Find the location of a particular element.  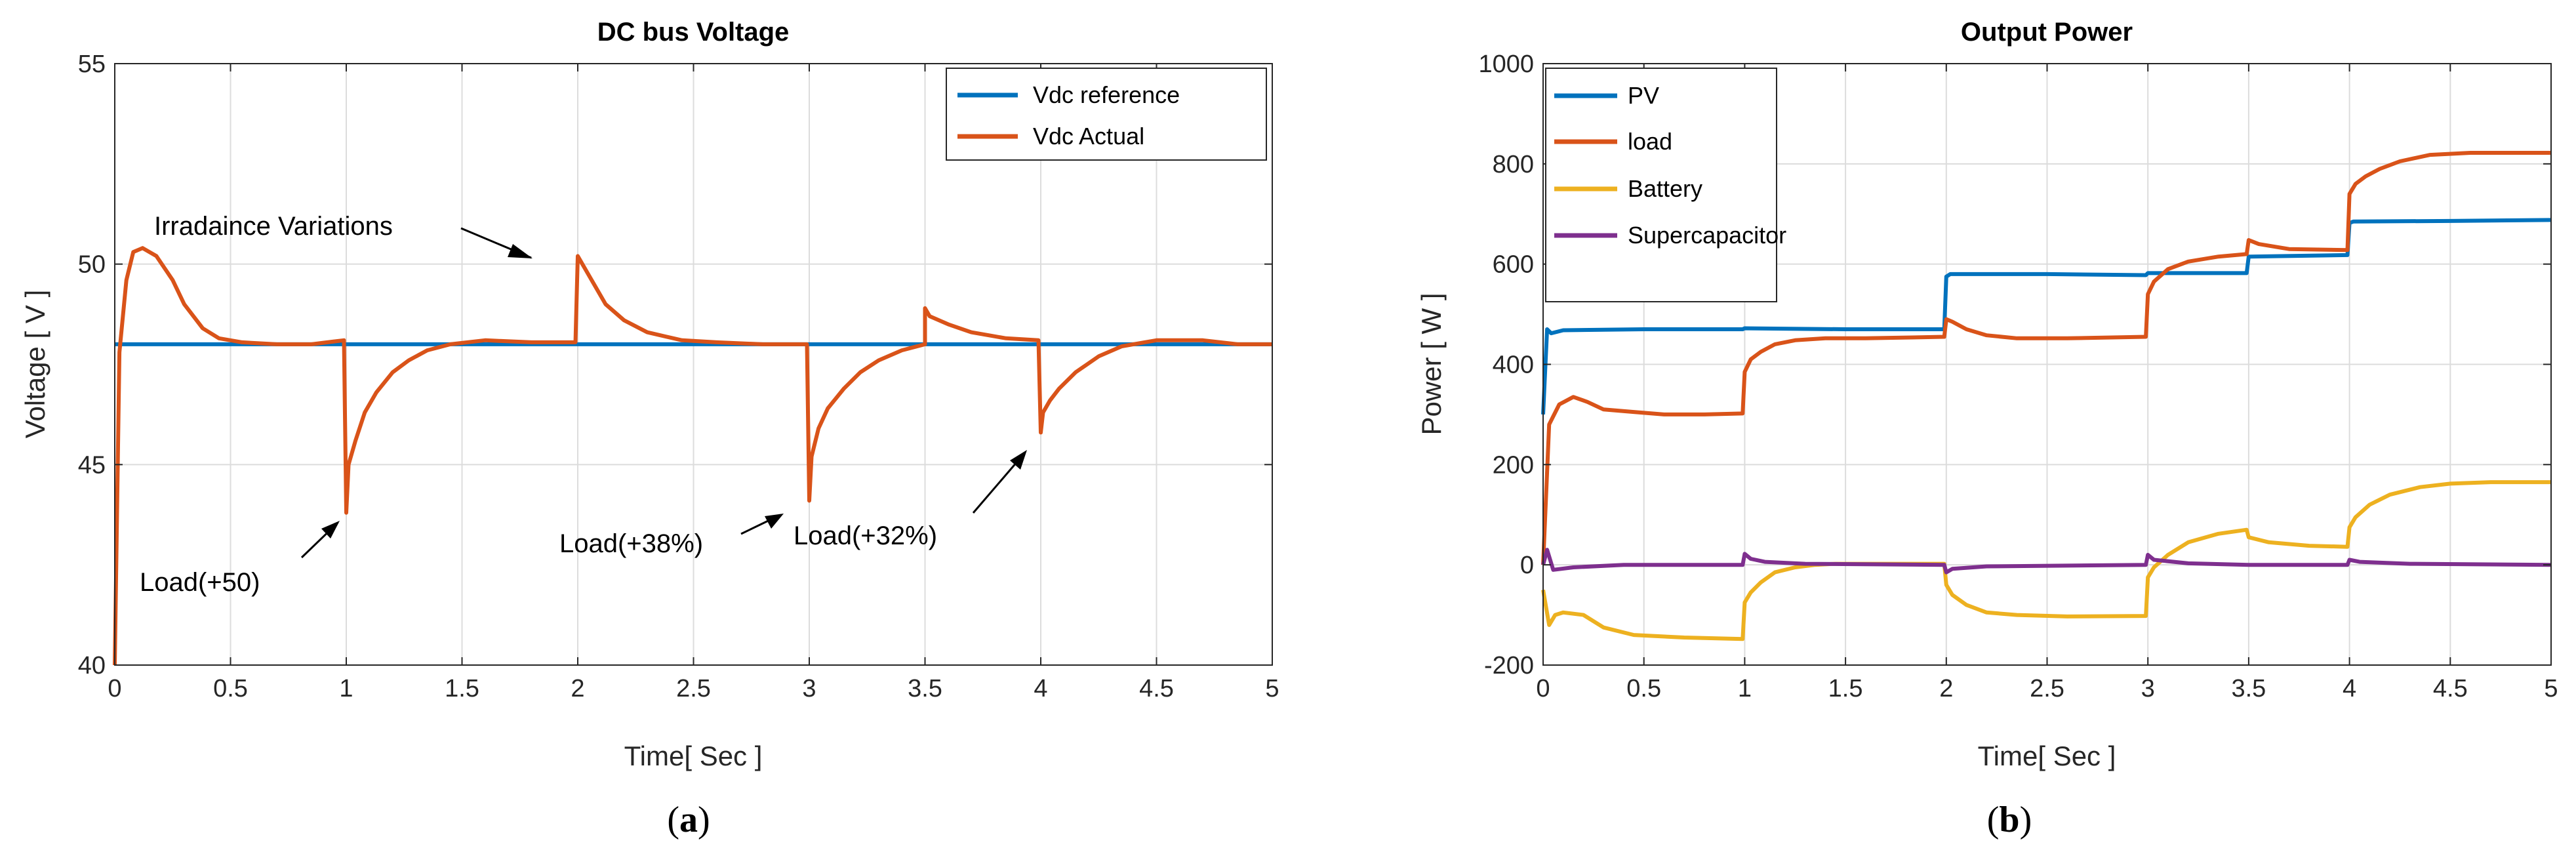

chart-b-series-battery is located at coordinates (2046, 560).